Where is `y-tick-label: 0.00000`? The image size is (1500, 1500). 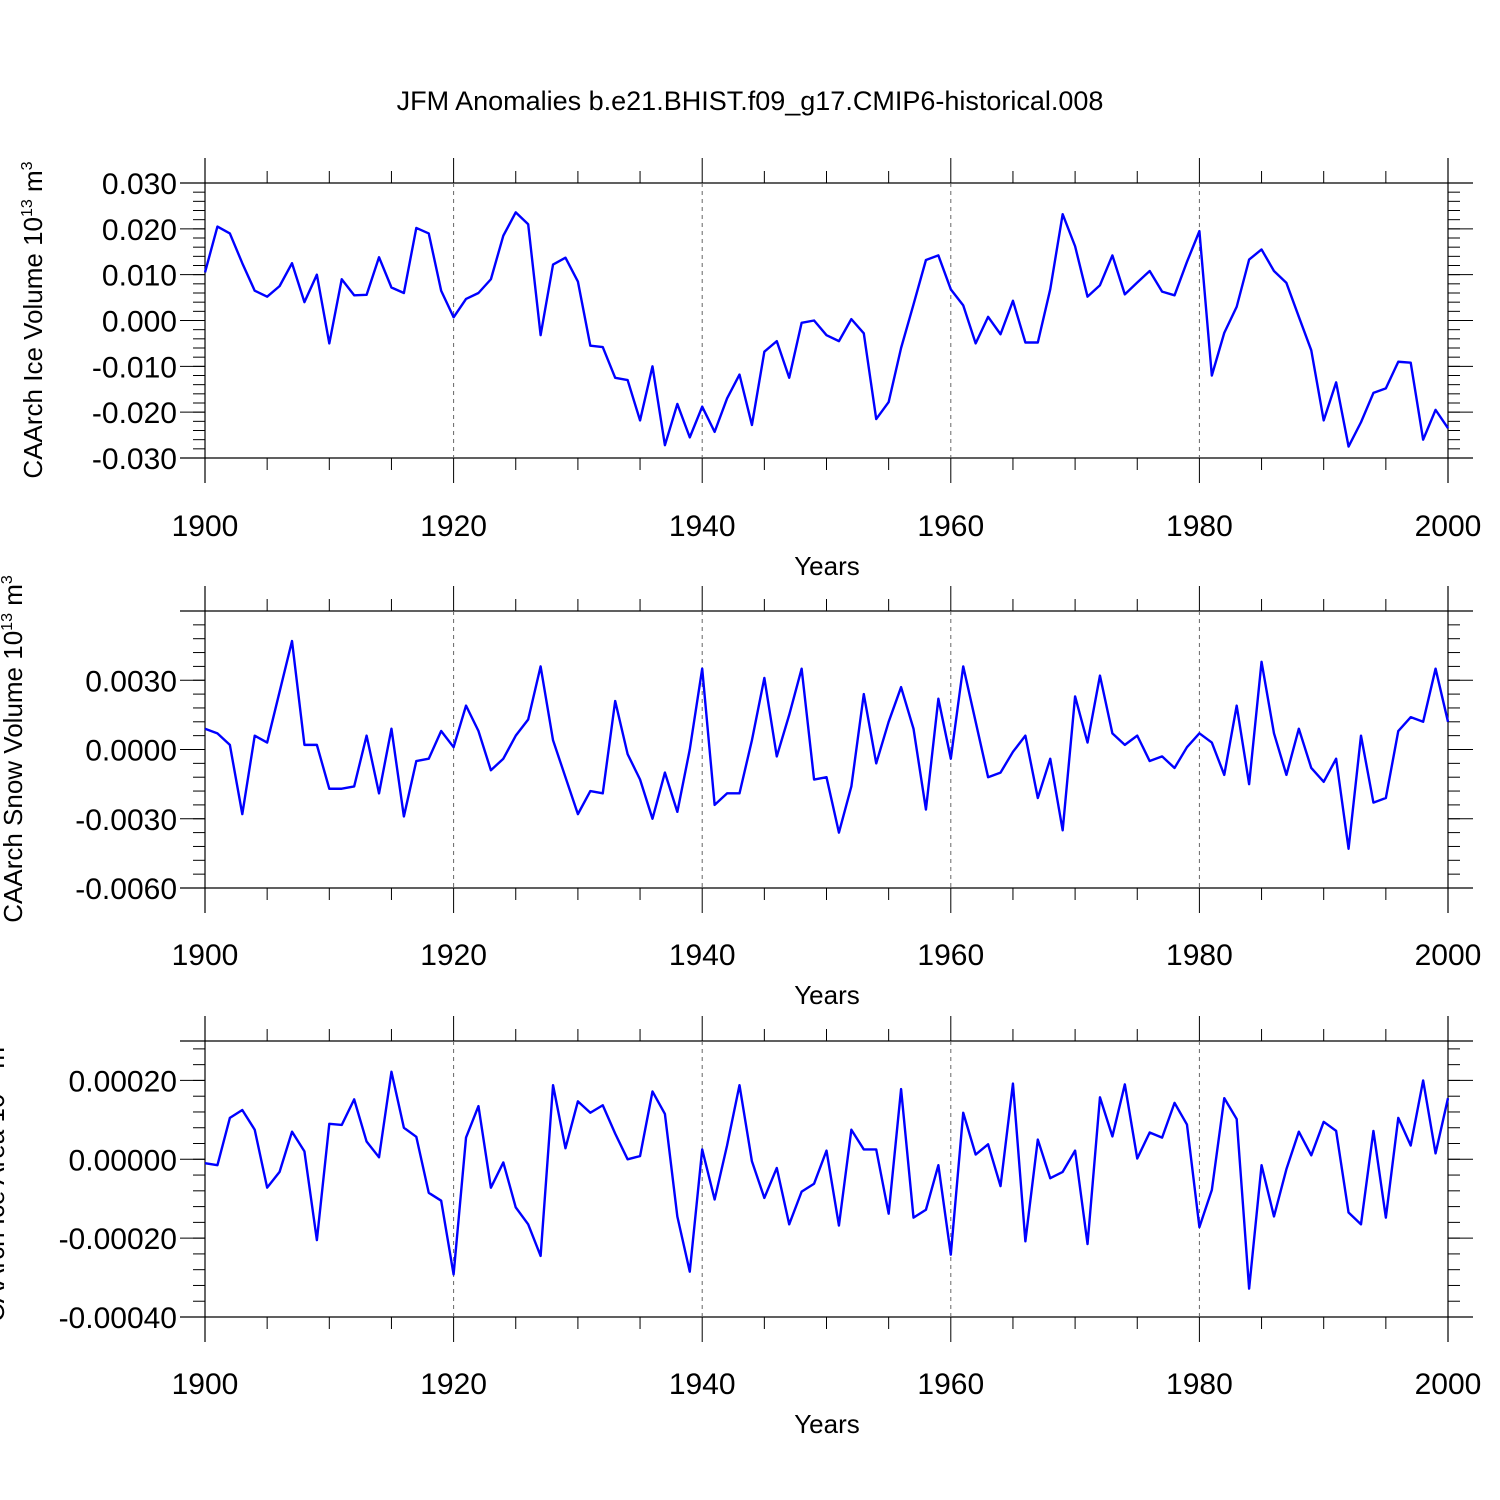 y-tick-label: 0.00000 is located at coordinates (123, 1160).